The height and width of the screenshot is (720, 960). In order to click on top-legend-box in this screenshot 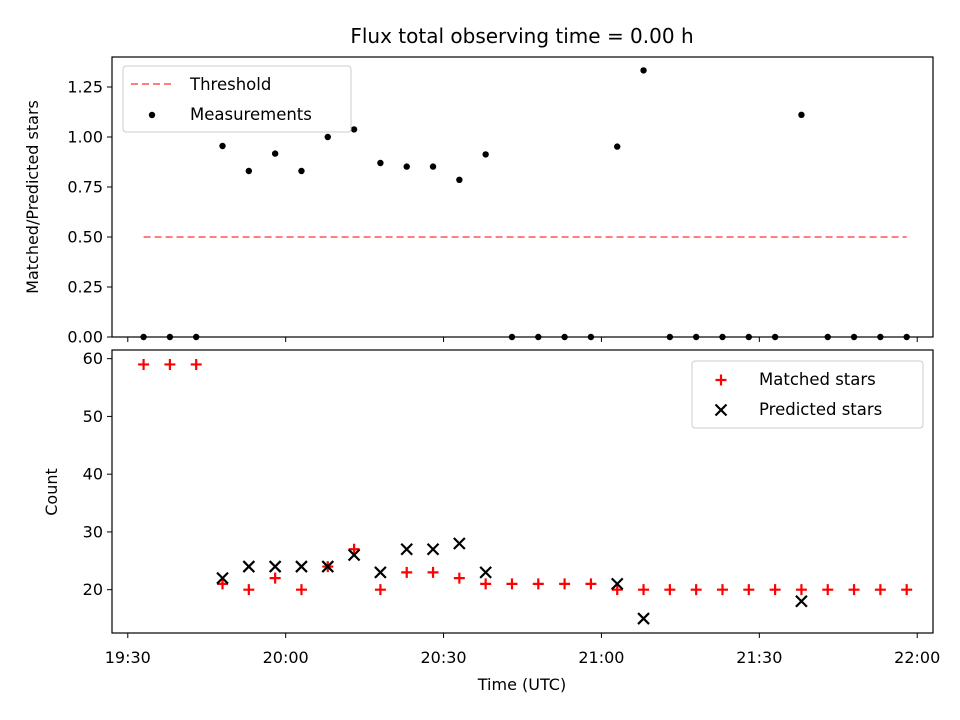, I will do `click(237, 99)`.